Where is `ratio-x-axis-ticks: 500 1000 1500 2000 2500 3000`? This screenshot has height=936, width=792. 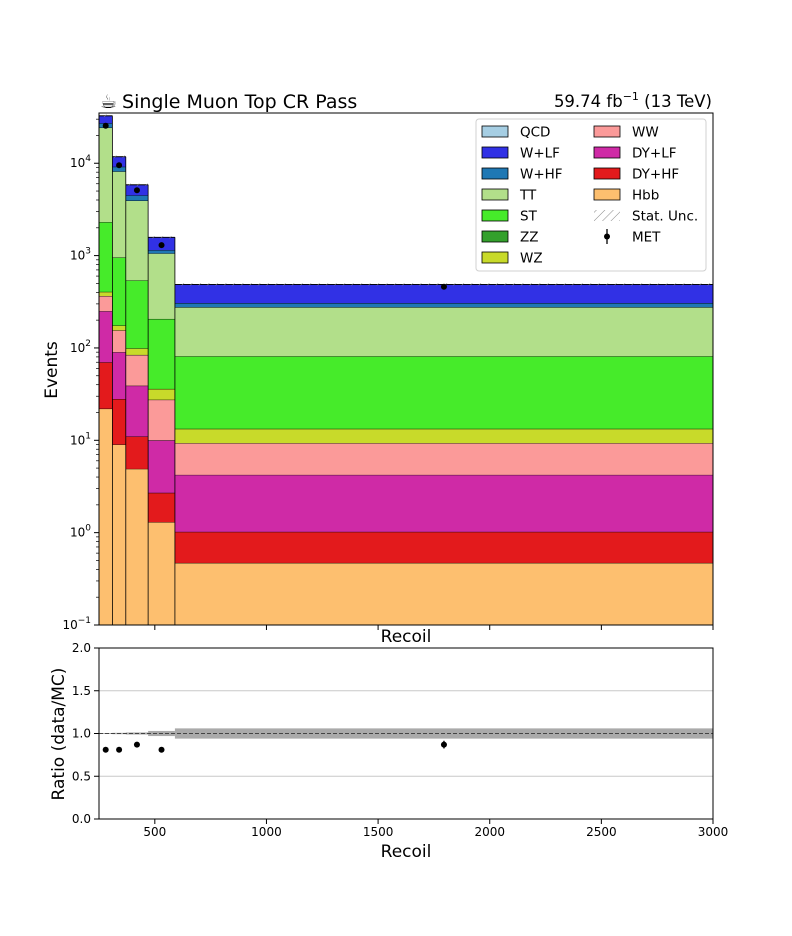
ratio-x-axis-ticks: 500 1000 1500 2000 2500 3000 is located at coordinates (435, 829).